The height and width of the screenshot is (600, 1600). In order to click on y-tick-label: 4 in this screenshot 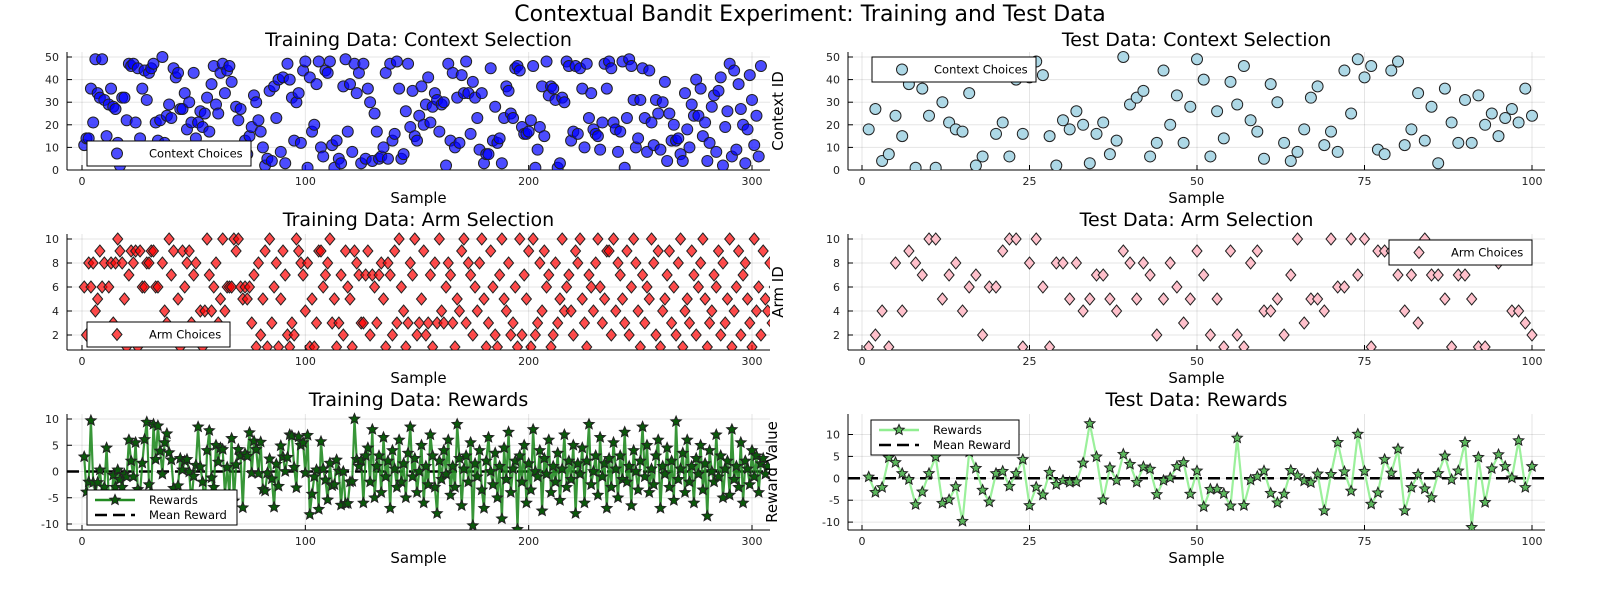, I will do `click(55, 311)`.